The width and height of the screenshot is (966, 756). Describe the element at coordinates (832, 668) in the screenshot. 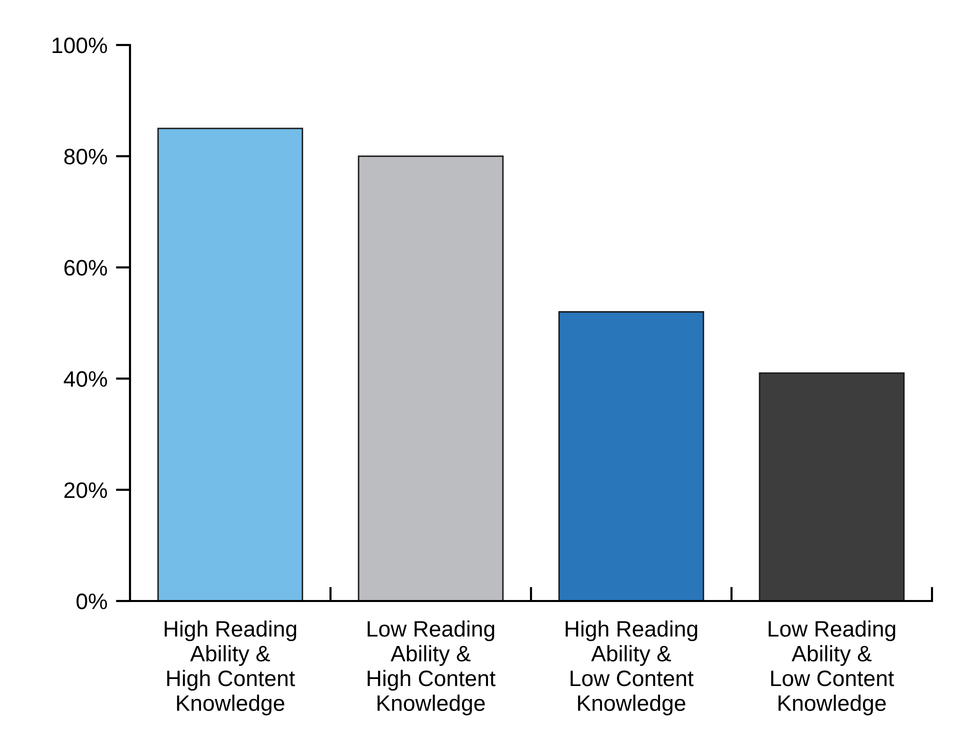

I see `x-tick-label: Low Reading Ability & Low Content Knowledge` at that location.